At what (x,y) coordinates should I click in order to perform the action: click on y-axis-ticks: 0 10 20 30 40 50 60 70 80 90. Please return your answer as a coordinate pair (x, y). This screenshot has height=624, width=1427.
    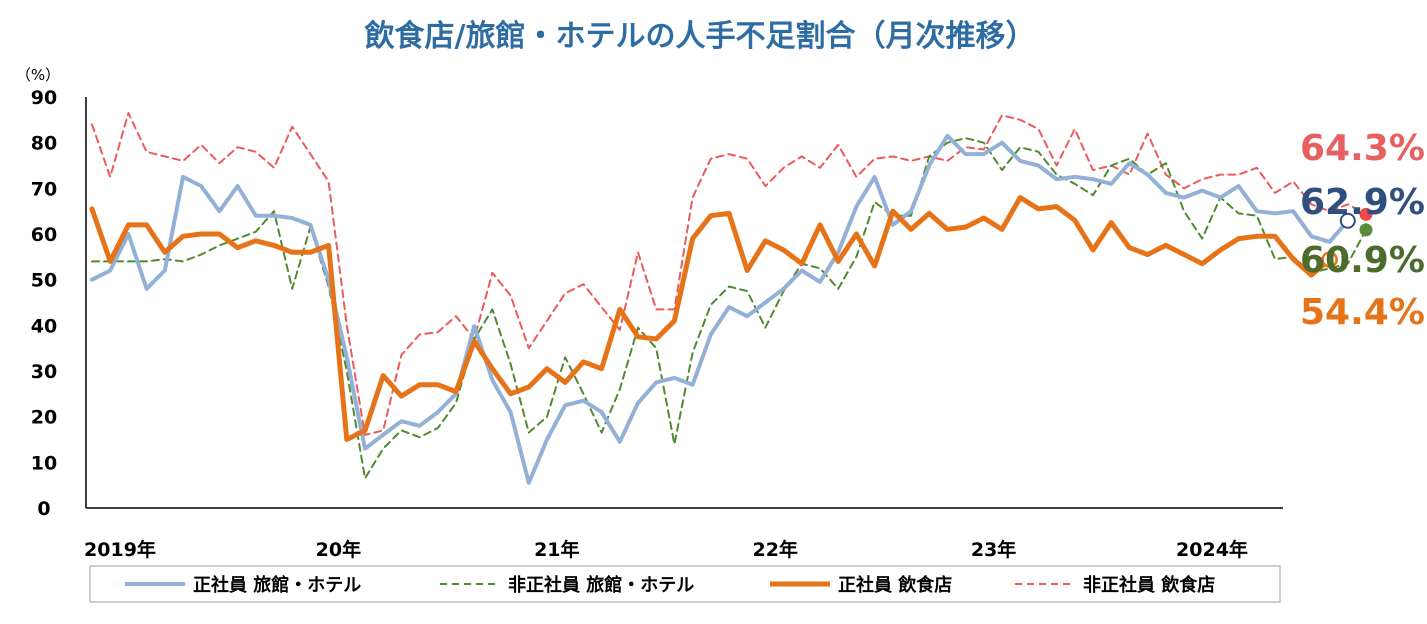
    Looking at the image, I should click on (44, 303).